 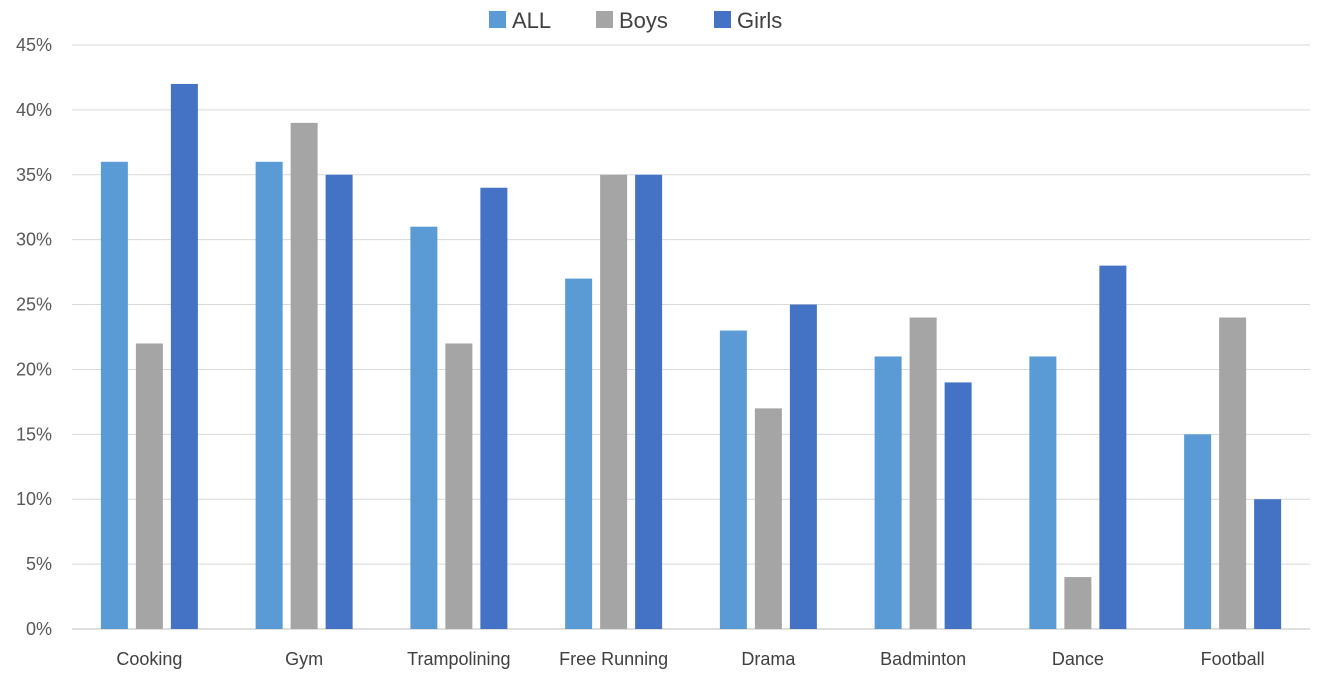 I want to click on x-tick-label: Free Running, so click(x=613, y=659).